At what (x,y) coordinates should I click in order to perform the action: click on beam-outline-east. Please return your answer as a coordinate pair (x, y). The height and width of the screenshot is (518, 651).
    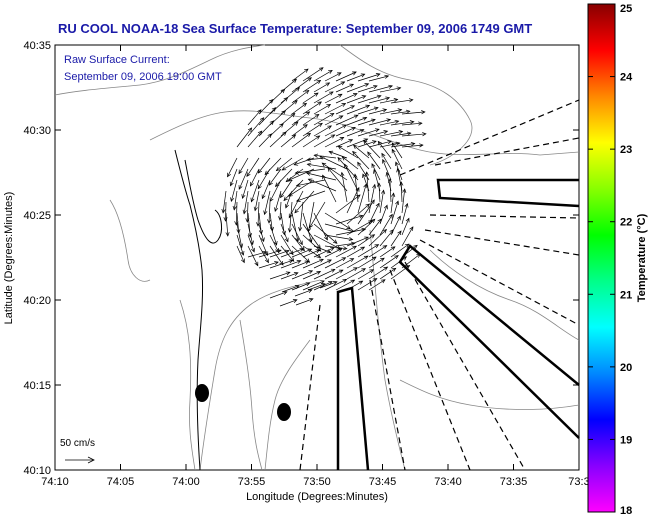
    Looking at the image, I should click on (508, 193).